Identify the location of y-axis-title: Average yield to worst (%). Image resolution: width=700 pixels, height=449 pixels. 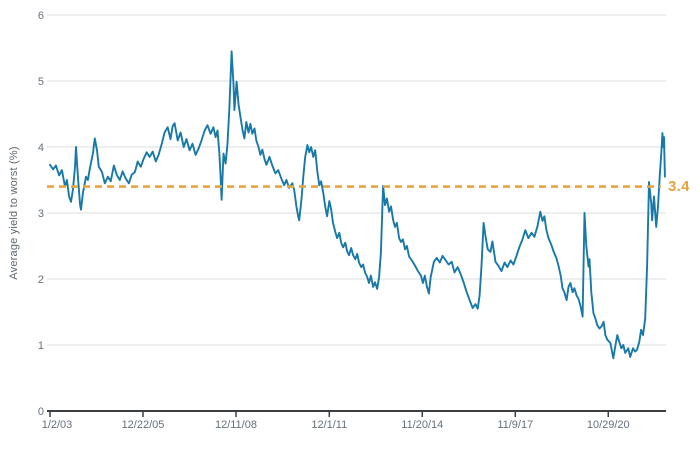
(14, 213).